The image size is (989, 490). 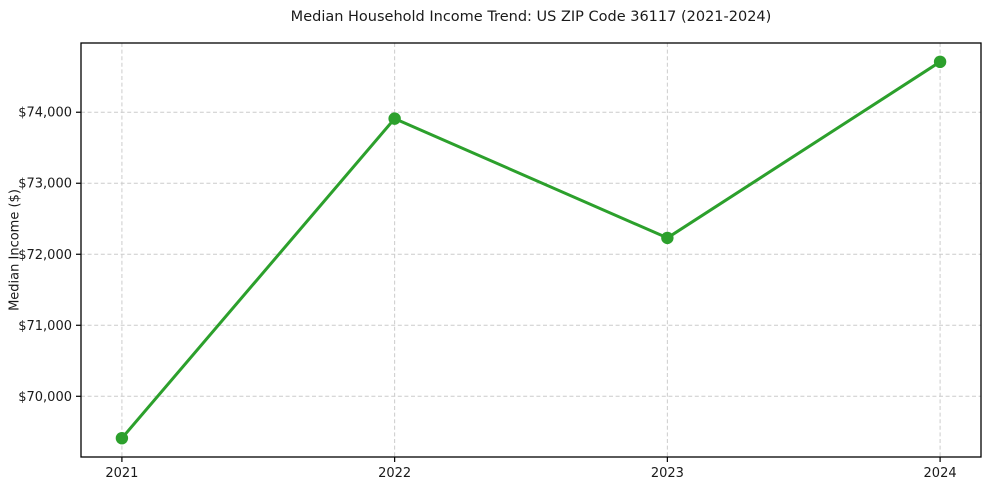 What do you see at coordinates (394, 473) in the screenshot?
I see `x-tick-label: 2022` at bounding box center [394, 473].